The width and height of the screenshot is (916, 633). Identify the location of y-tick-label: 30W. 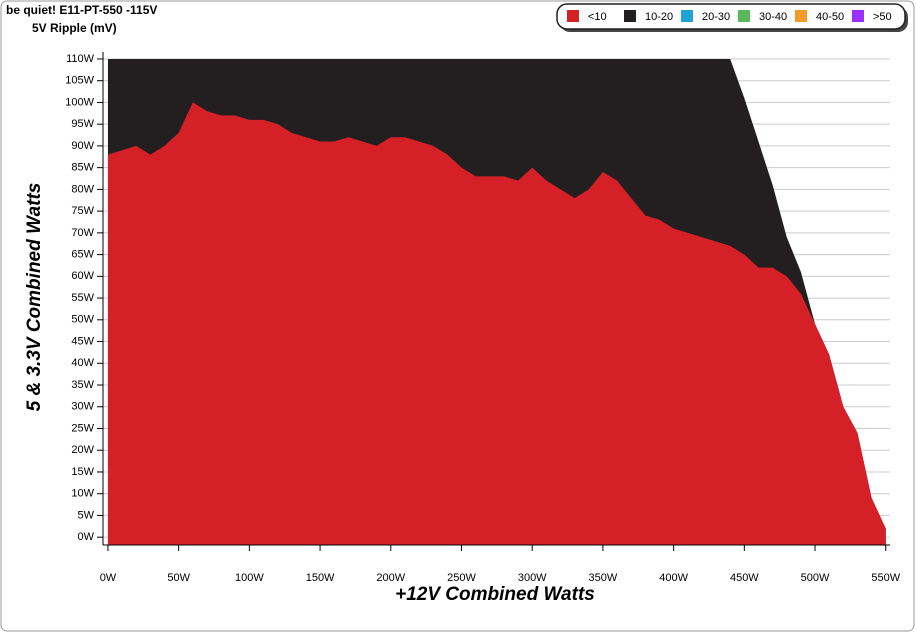
(82, 407).